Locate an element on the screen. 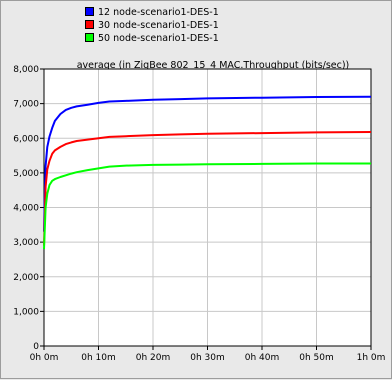 This screenshot has height=380, width=392. legend-label: 30 node-scenario1-DES-1 is located at coordinates (158, 25).